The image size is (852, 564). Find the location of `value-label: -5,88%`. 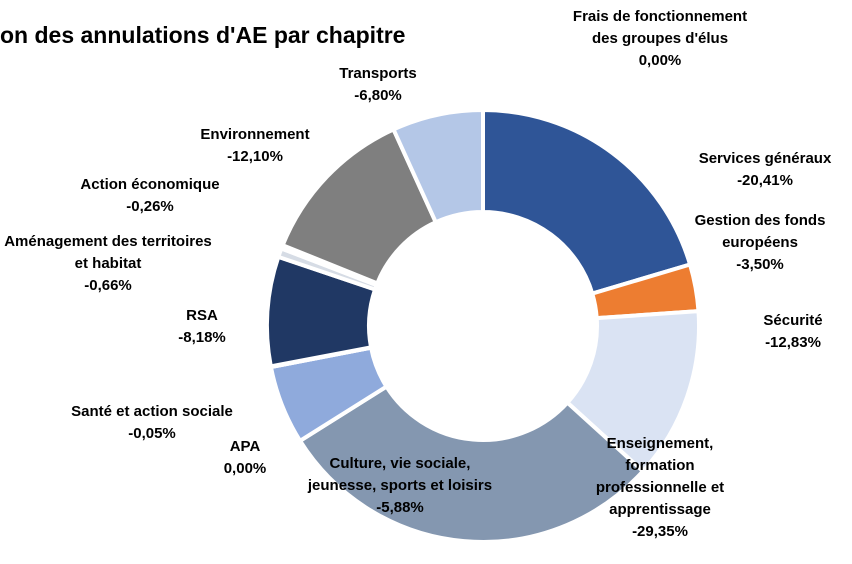

value-label: -5,88% is located at coordinates (400, 507).